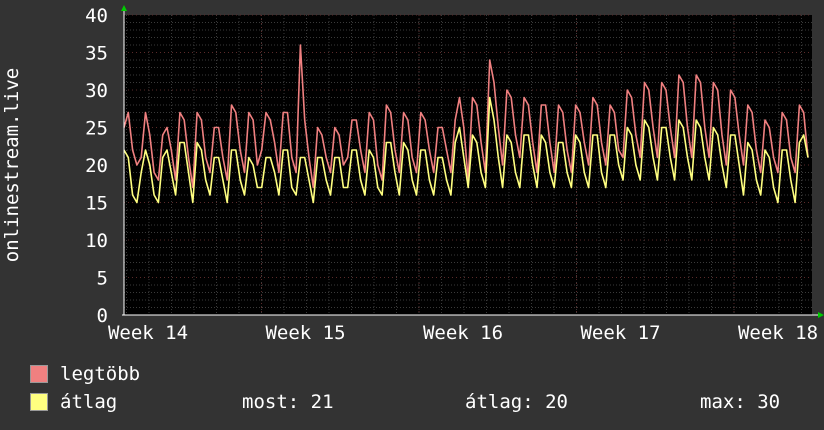 The height and width of the screenshot is (430, 824). What do you see at coordinates (620, 333) in the screenshot?
I see `x-tick-label: Week 17` at bounding box center [620, 333].